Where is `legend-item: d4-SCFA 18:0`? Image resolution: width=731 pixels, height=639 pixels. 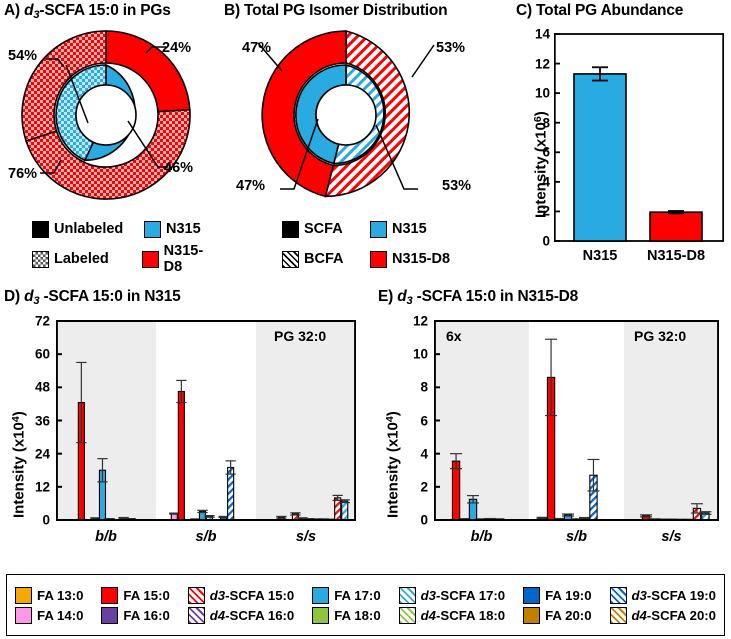 legend-item: d4-SCFA 18:0 is located at coordinates (456, 615).